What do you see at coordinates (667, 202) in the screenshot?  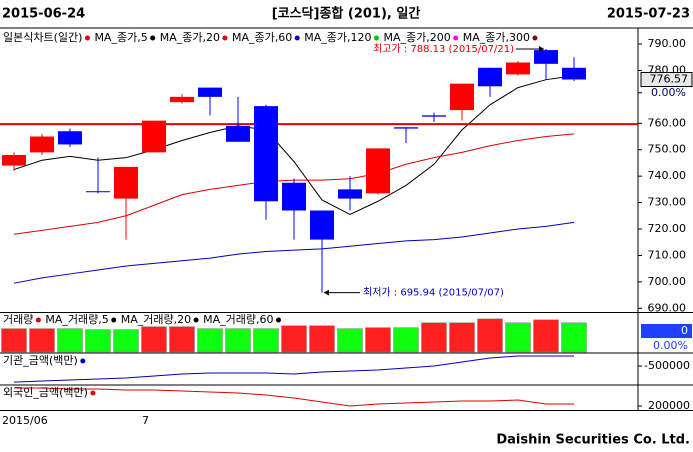 I see `y-tick-label: 730.00` at bounding box center [667, 202].